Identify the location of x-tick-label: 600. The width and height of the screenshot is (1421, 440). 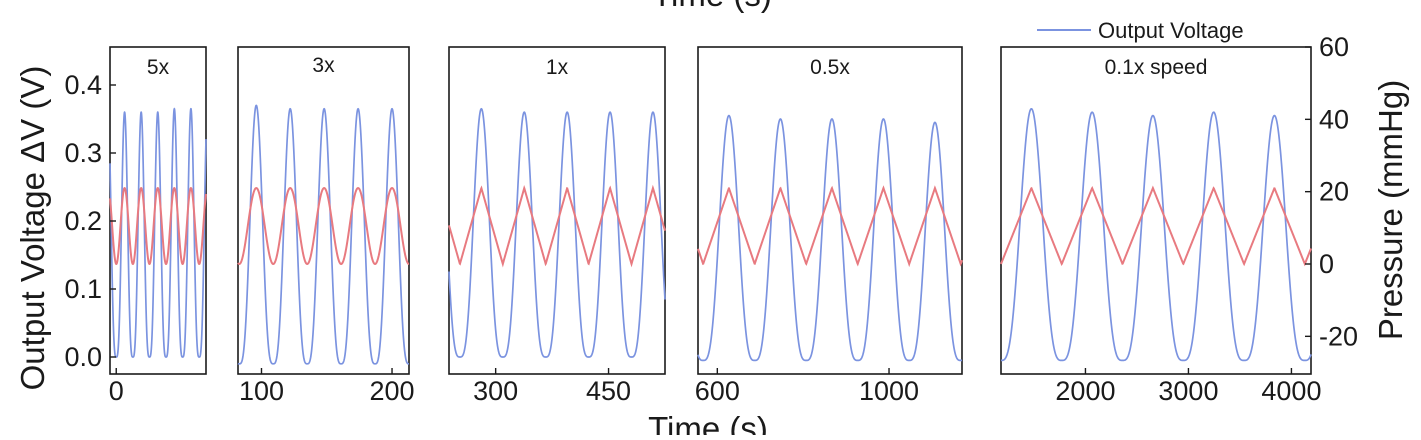
(717, 391).